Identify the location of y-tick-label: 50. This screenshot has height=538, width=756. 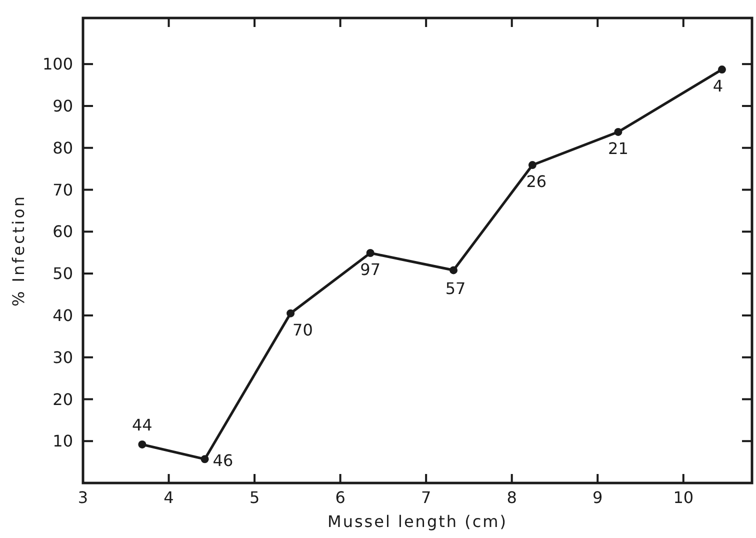
(62, 274).